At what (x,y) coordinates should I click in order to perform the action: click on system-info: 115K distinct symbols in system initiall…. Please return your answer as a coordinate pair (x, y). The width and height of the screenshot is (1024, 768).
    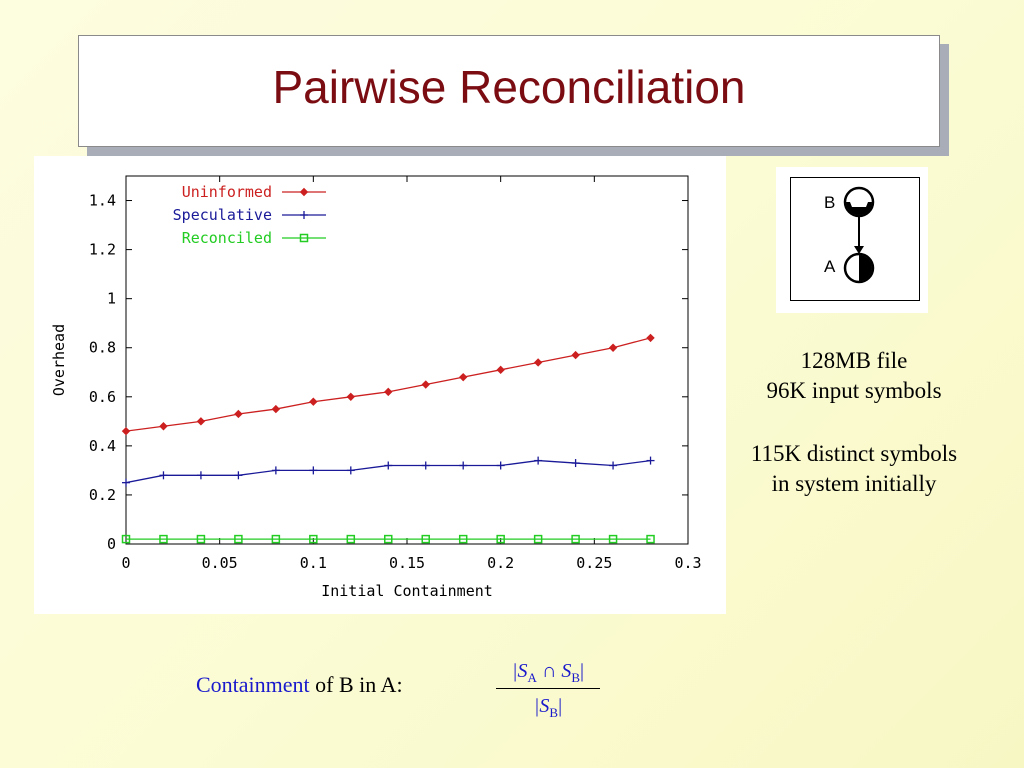
    Looking at the image, I should click on (854, 469).